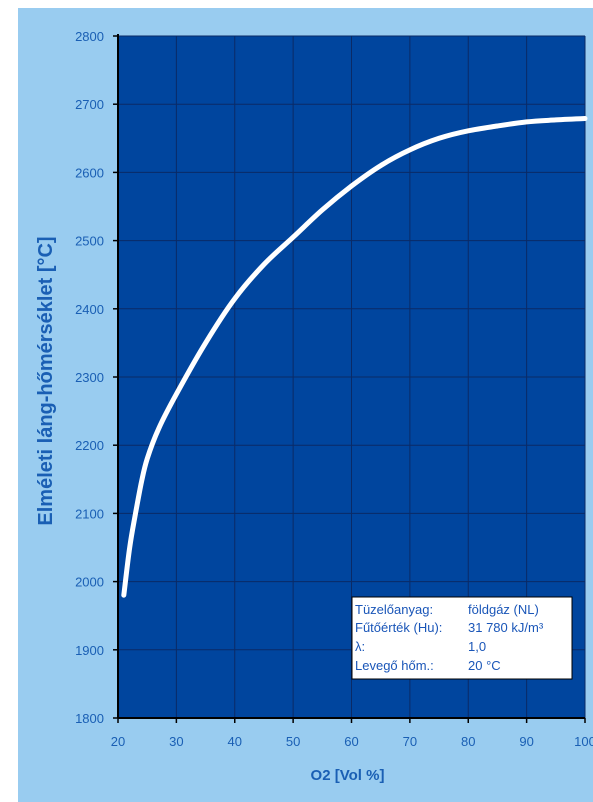  What do you see at coordinates (410, 741) in the screenshot?
I see `x-tick-label-70: 70` at bounding box center [410, 741].